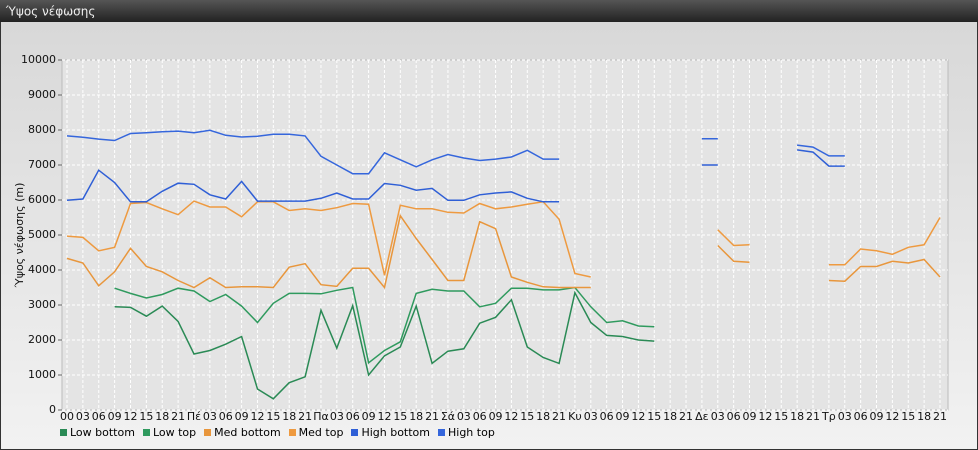  What do you see at coordinates (50, 12) in the screenshot?
I see `window-title: Ύψος νέφωσης` at bounding box center [50, 12].